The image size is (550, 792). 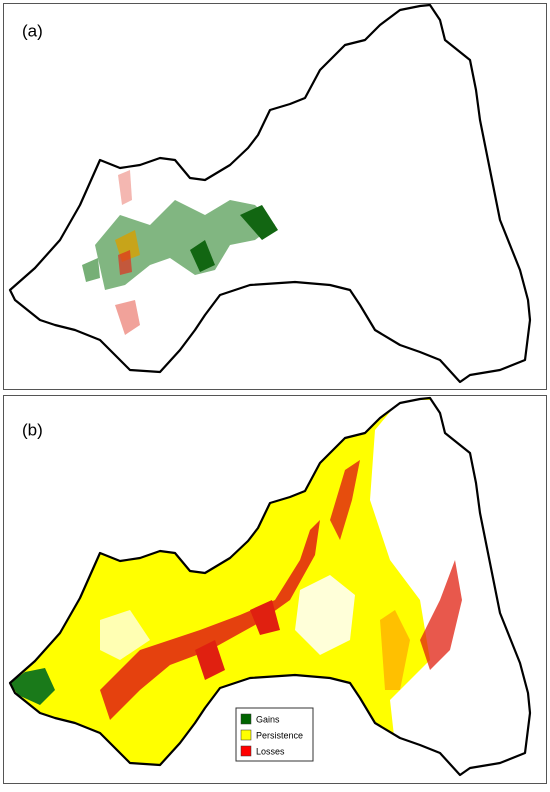 I want to click on panel-label: (b), so click(x=32, y=429).